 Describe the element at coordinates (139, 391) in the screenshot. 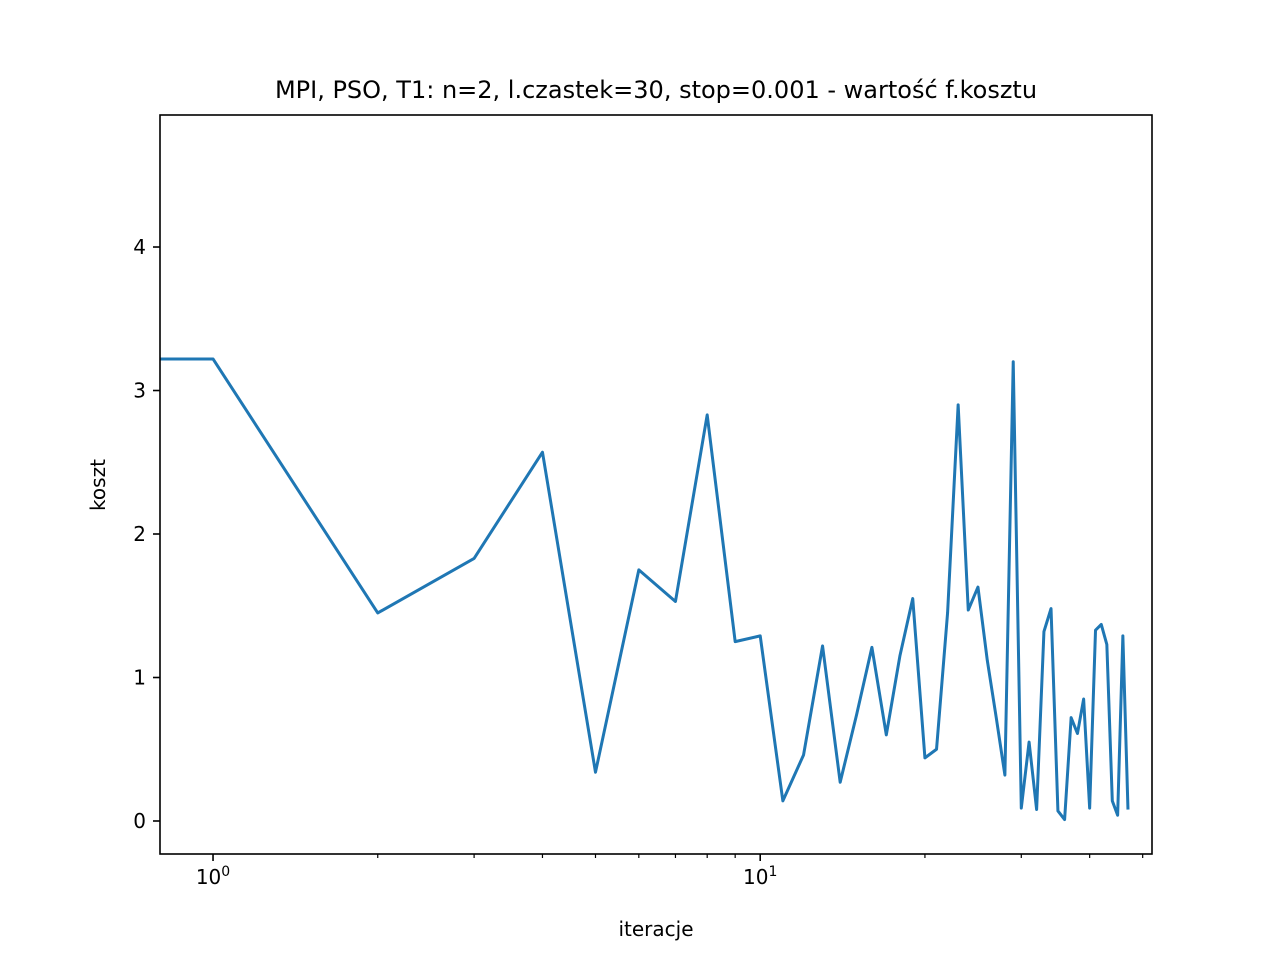

I see `y-tick-label: 3` at that location.